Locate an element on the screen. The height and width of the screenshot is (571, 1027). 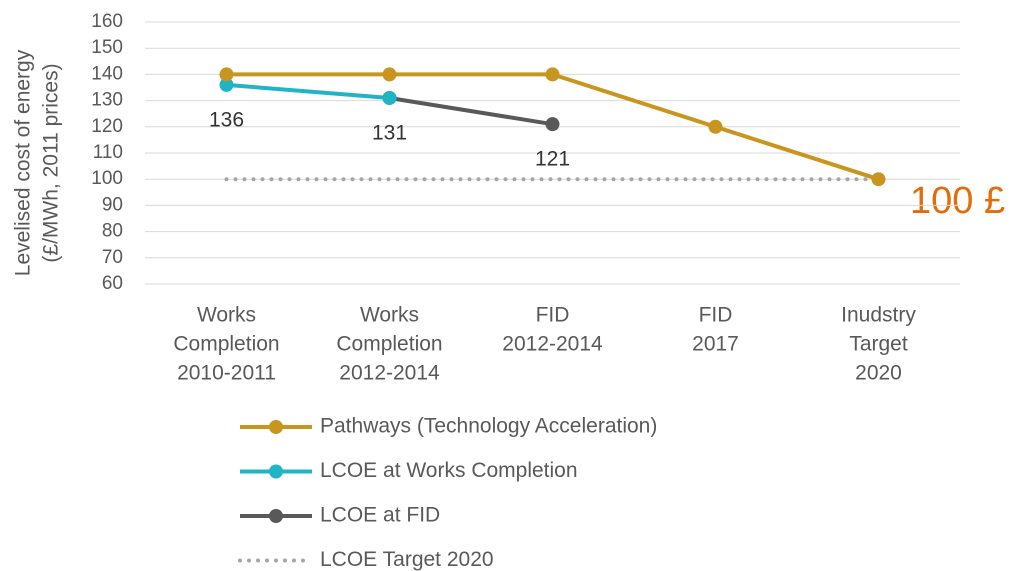
y-tick-label: 130 is located at coordinates (107, 100).